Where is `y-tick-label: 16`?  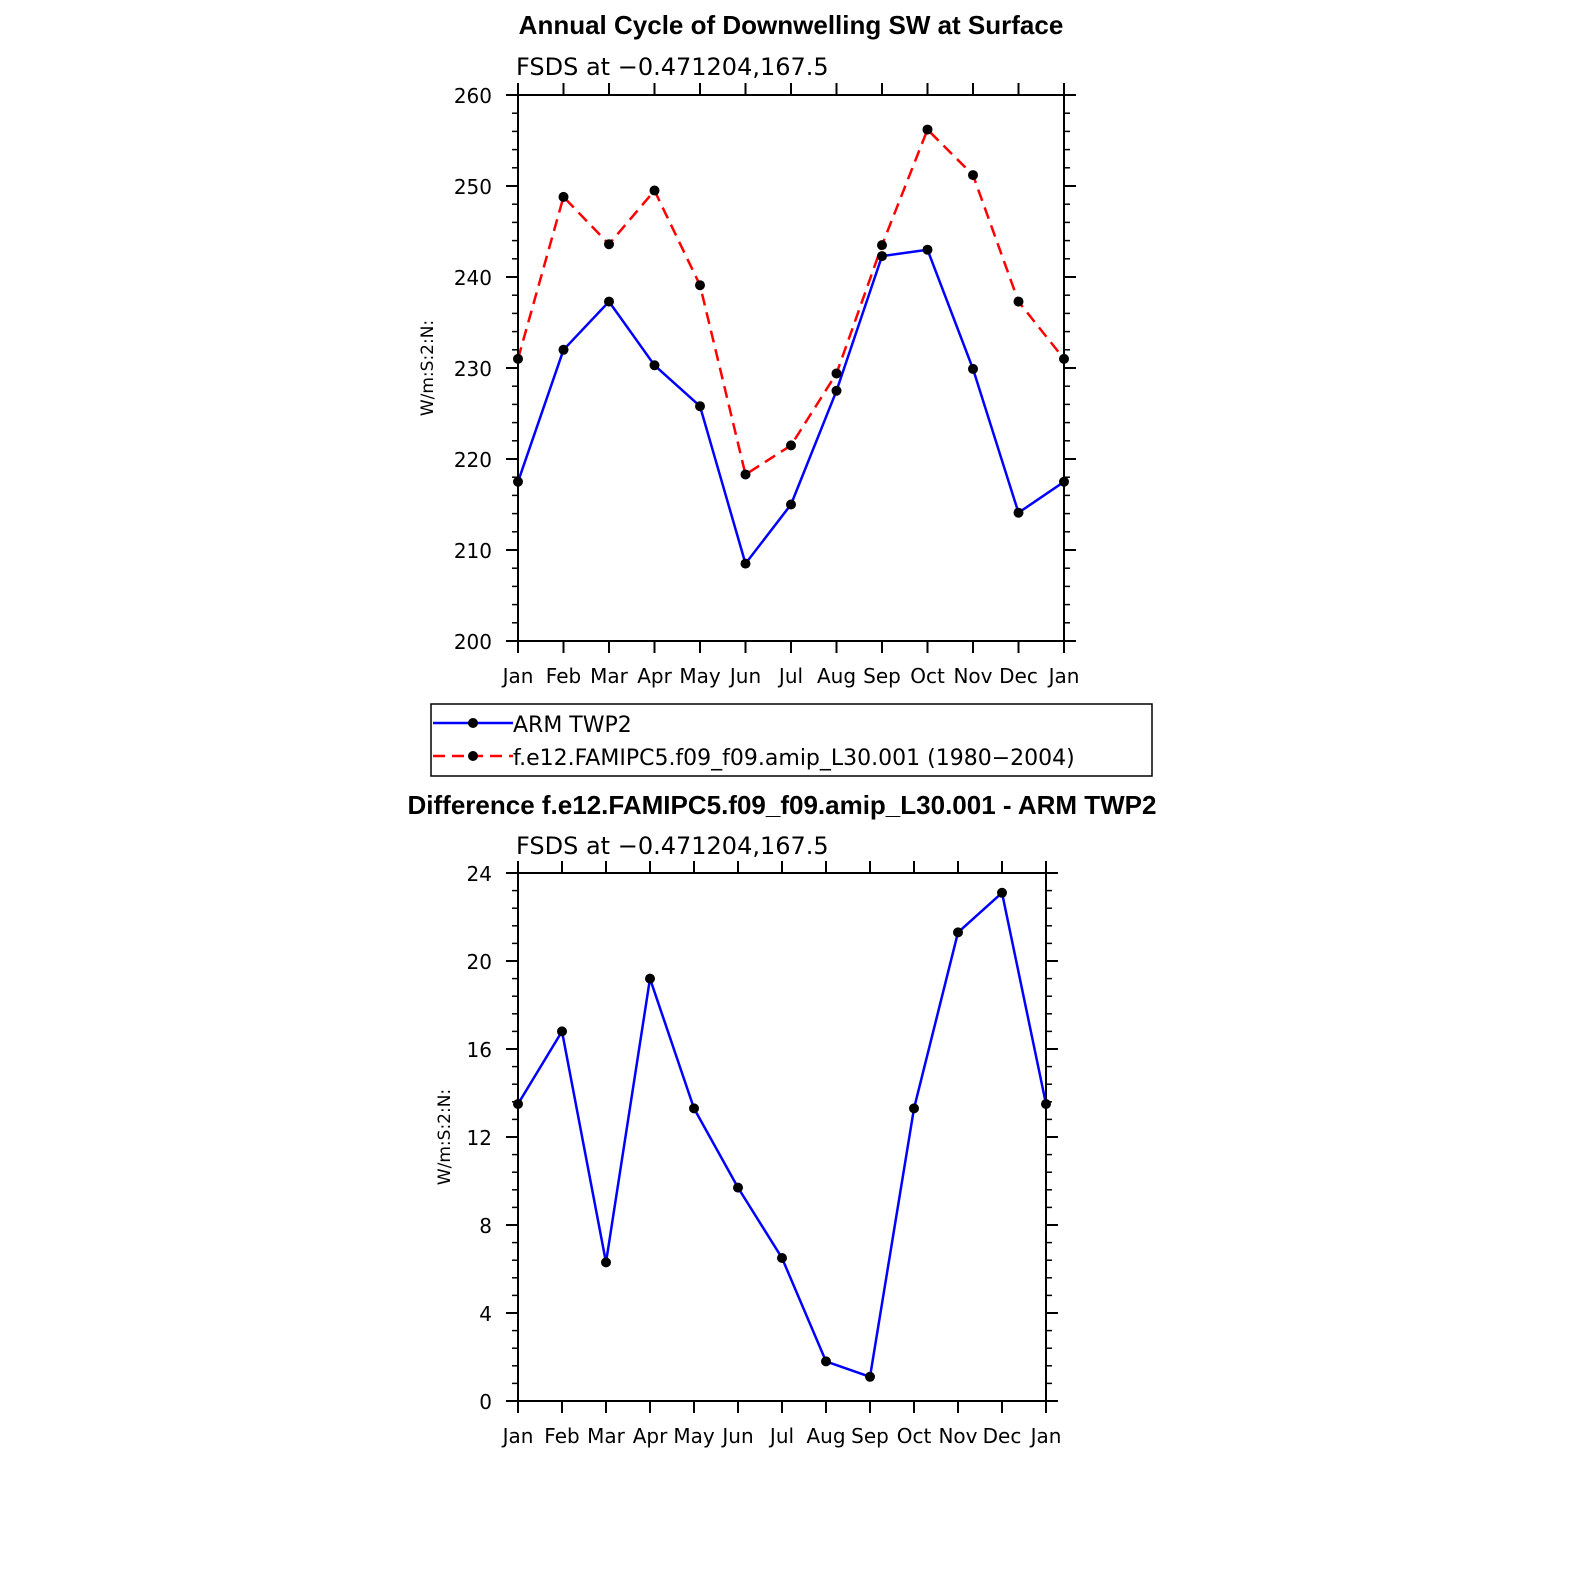
y-tick-label: 16 is located at coordinates (479, 1050).